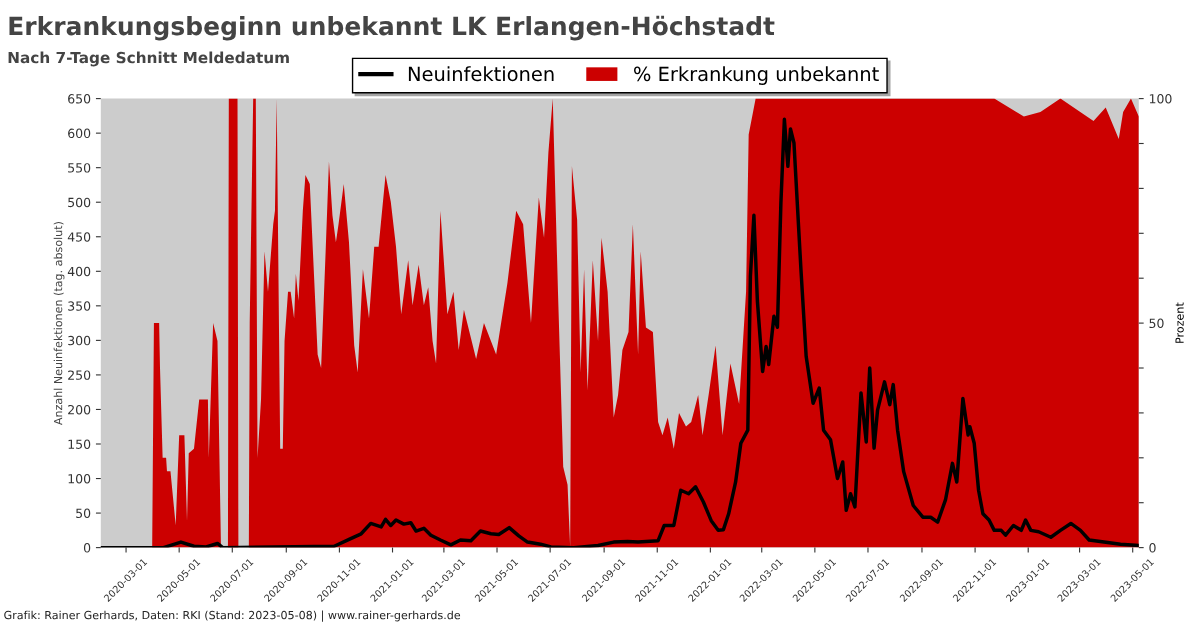 This screenshot has width=1200, height=628. What do you see at coordinates (79, 271) in the screenshot?
I see `y-tick-label: 400` at bounding box center [79, 271].